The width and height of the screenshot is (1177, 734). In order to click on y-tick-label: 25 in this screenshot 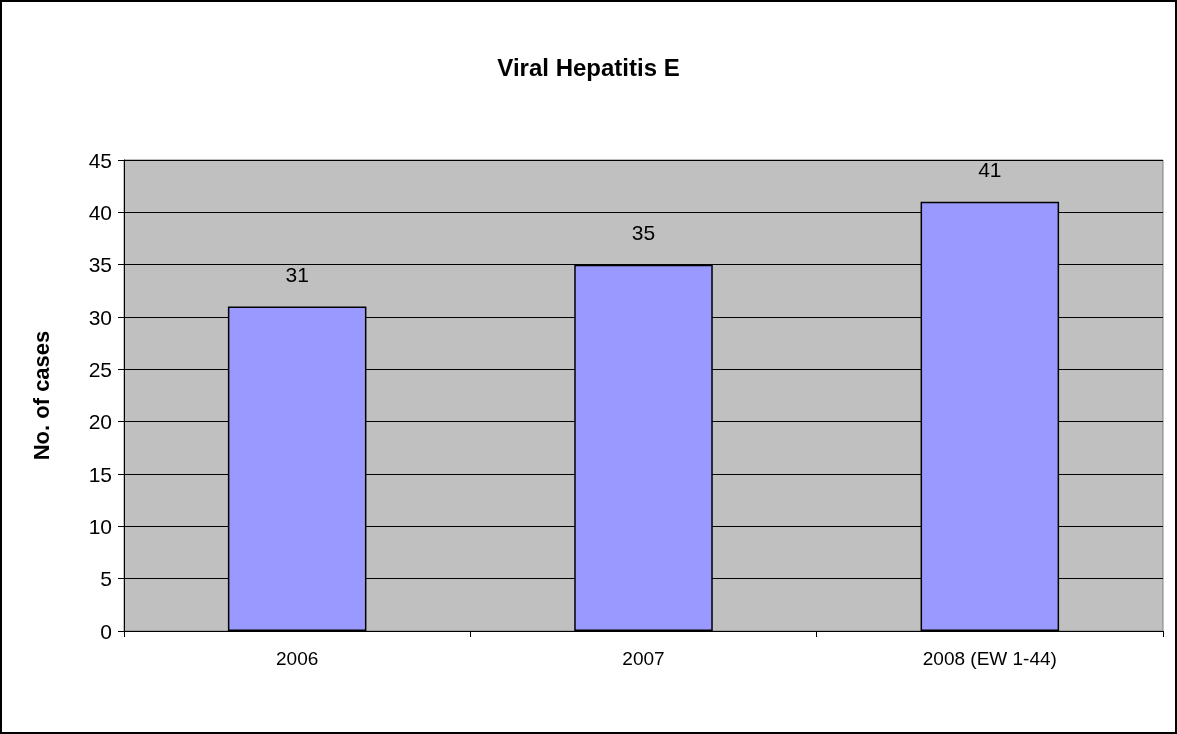, I will do `click(100, 369)`.